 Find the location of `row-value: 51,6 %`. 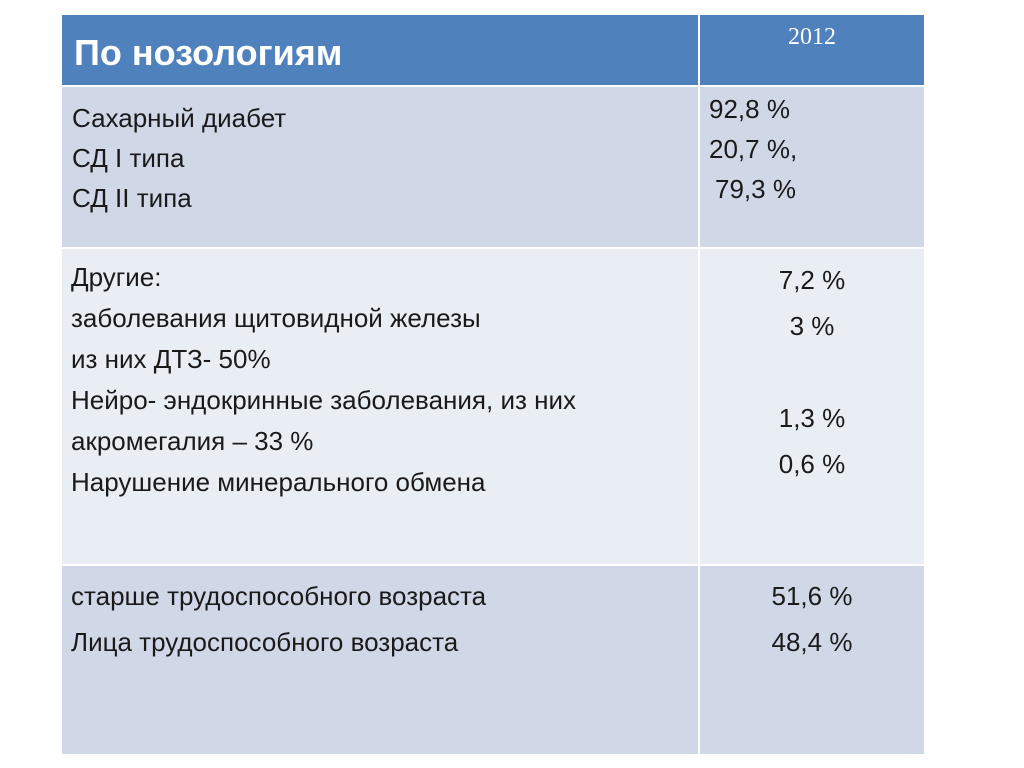

row-value: 51,6 % is located at coordinates (812, 596).